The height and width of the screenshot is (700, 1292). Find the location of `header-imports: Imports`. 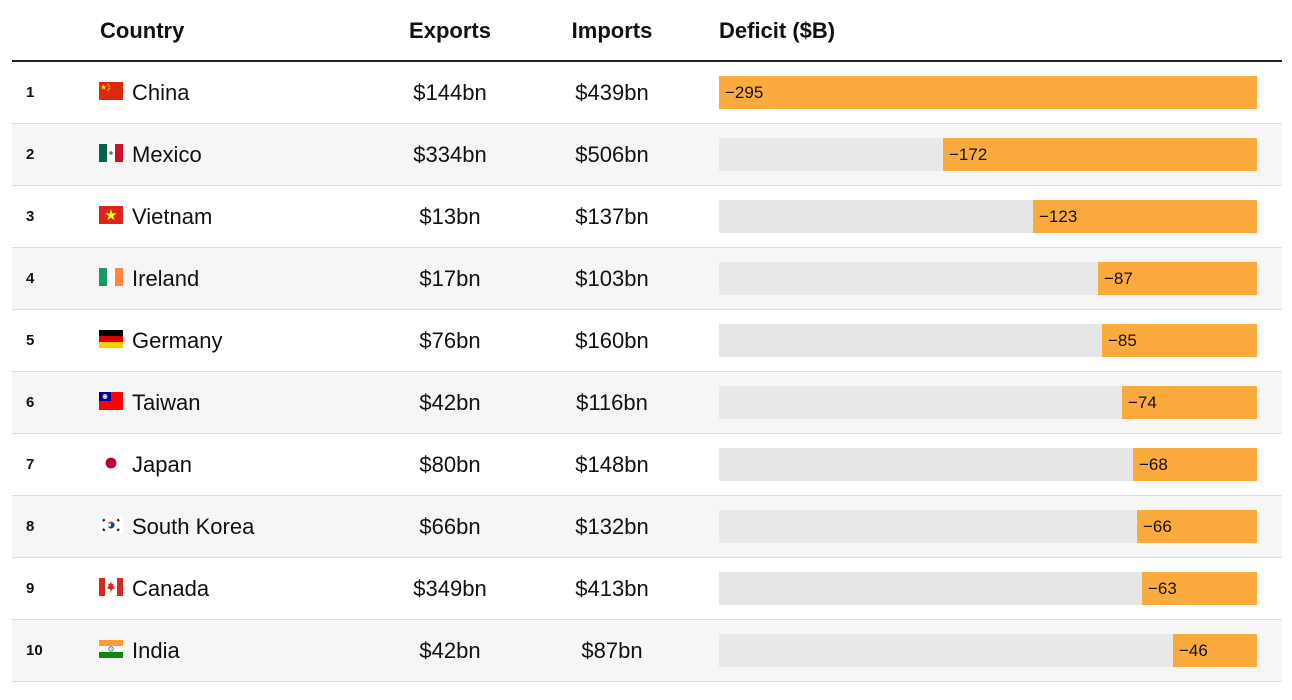

header-imports: Imports is located at coordinates (612, 30).